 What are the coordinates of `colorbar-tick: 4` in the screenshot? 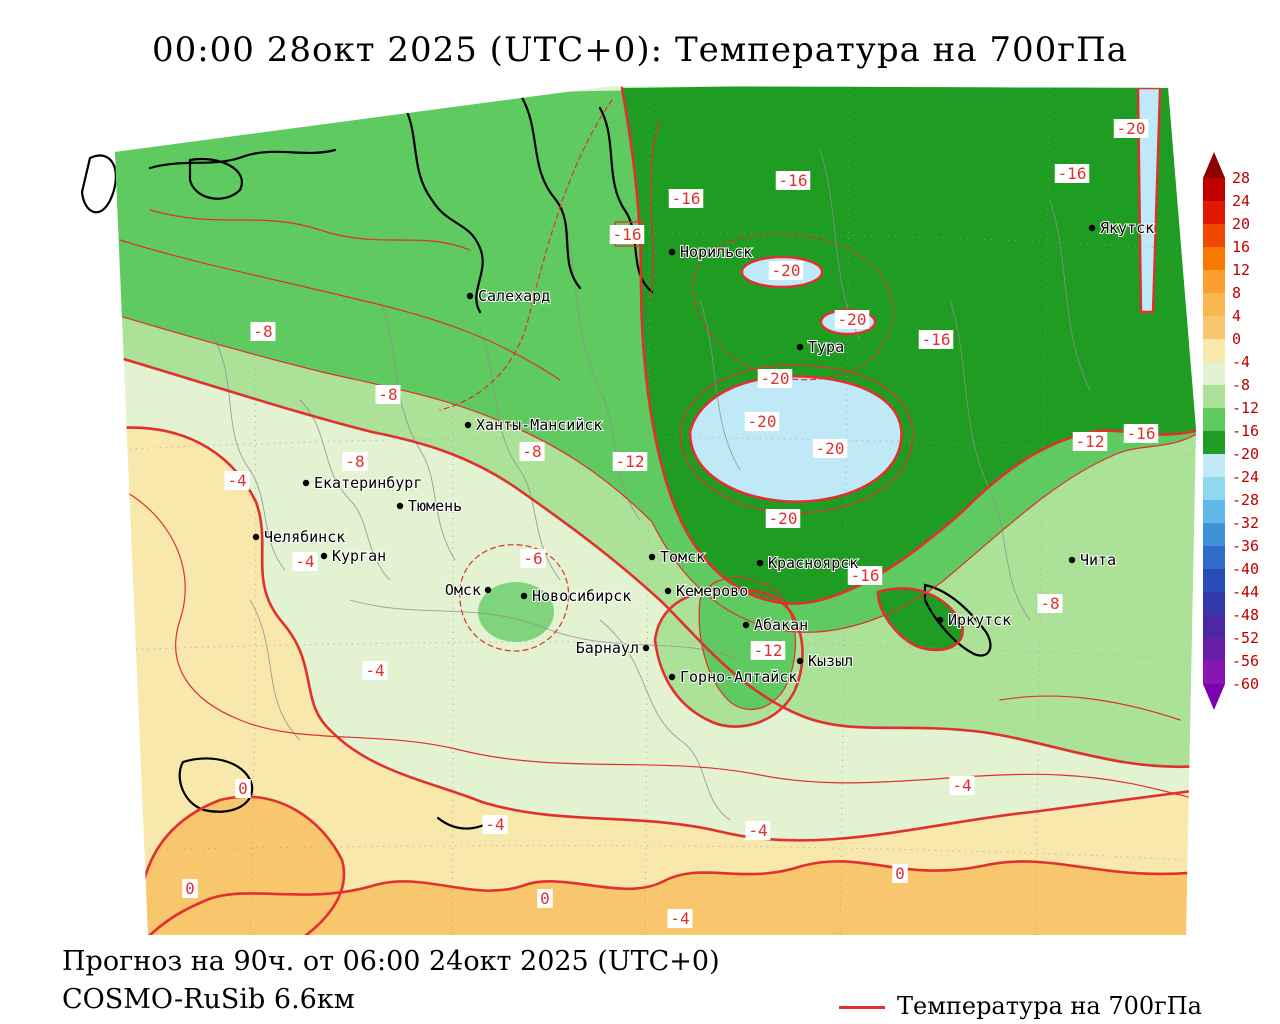 It's located at (1236, 316).